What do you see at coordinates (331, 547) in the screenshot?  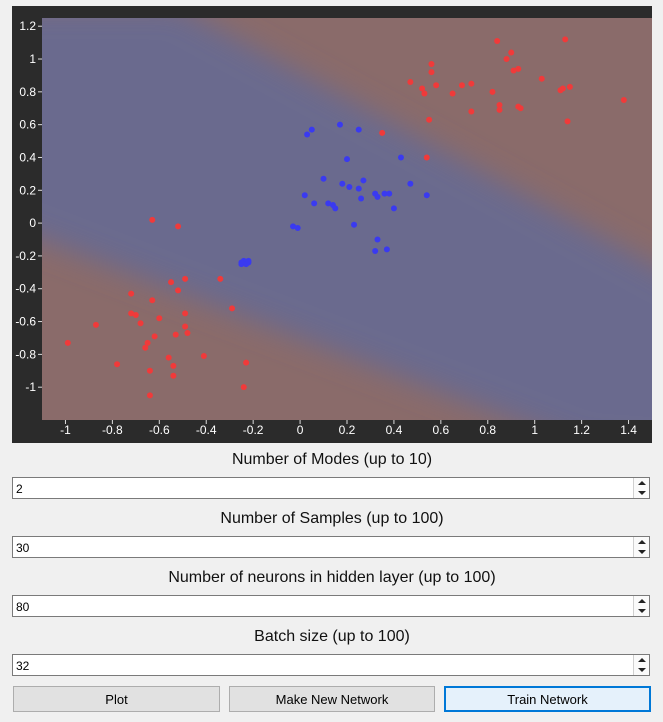 I see `samples-spinbox: 30` at bounding box center [331, 547].